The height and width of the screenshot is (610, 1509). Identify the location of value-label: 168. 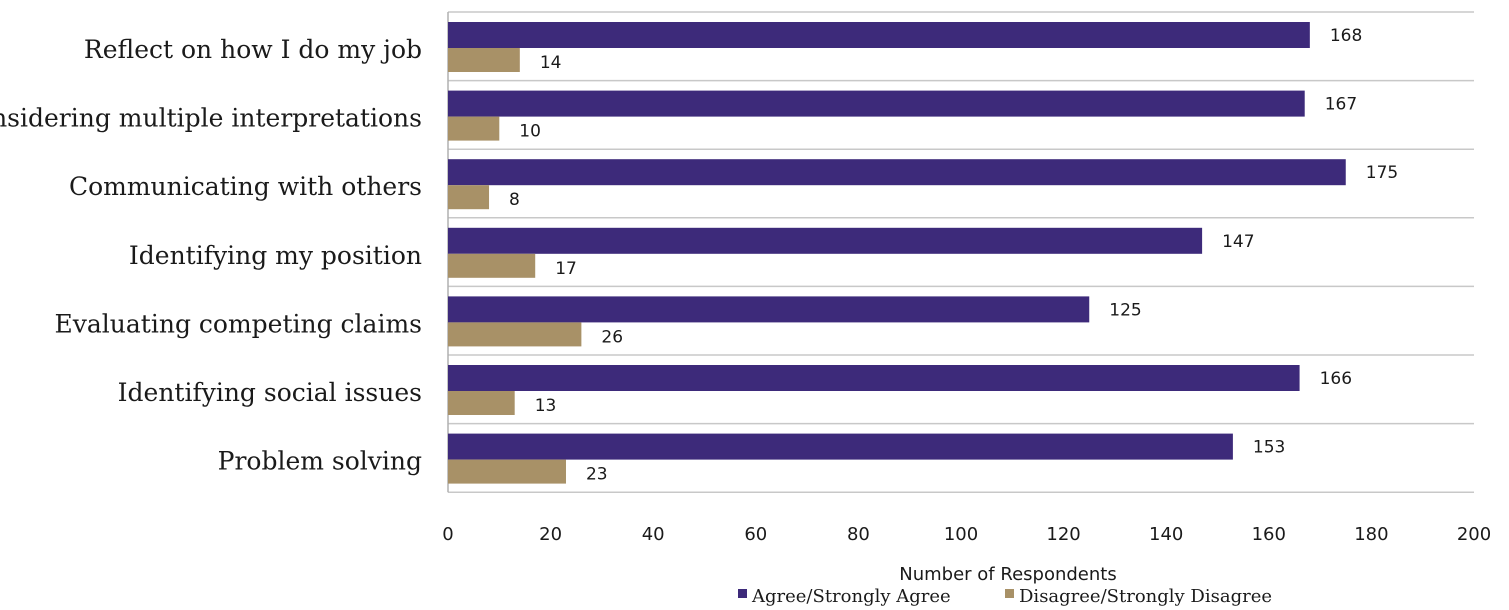
(1346, 36).